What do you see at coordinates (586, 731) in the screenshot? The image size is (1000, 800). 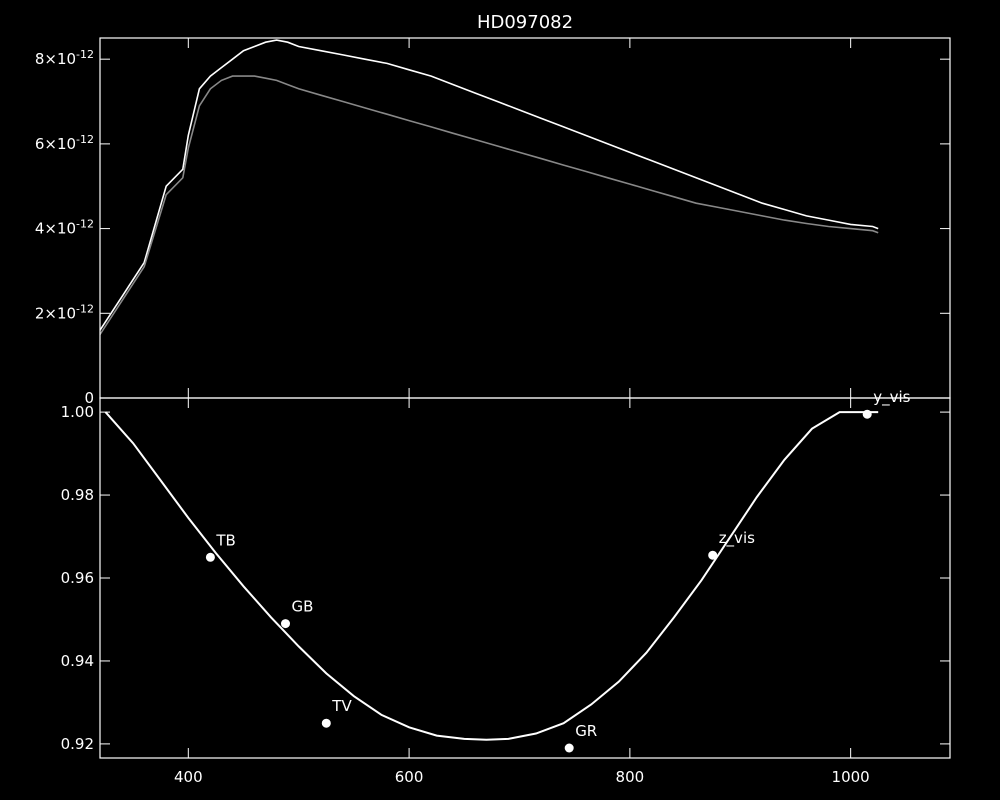 I see `ratio-point-label: GR` at bounding box center [586, 731].